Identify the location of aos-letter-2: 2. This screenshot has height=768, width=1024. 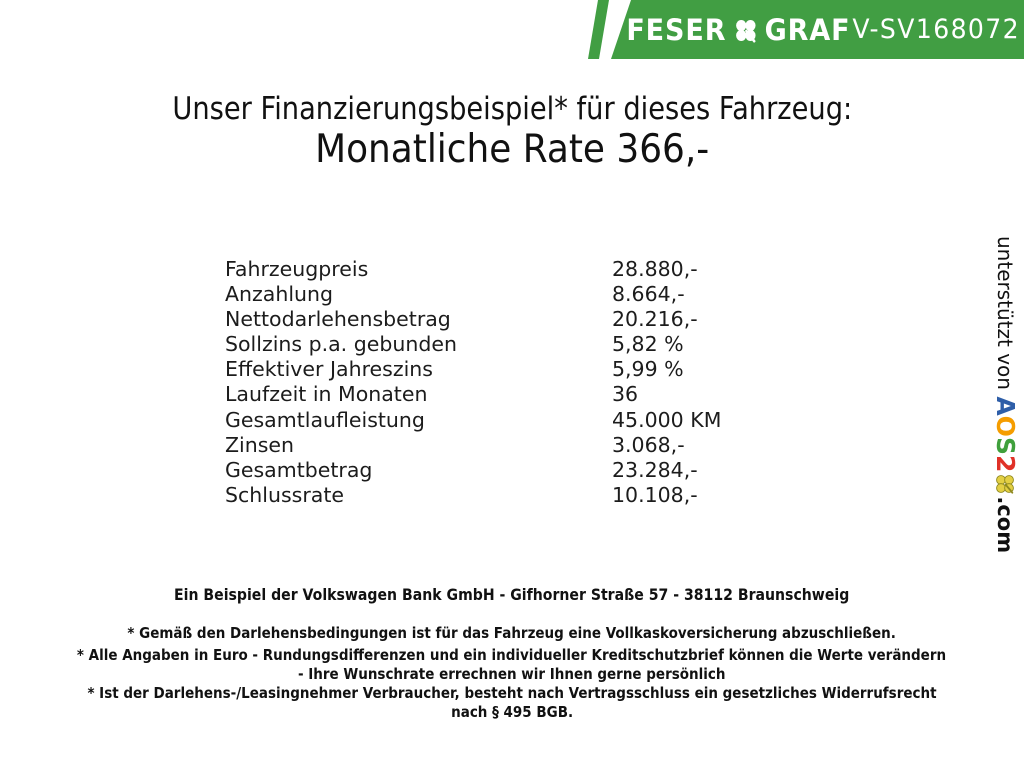
(1005, 463).